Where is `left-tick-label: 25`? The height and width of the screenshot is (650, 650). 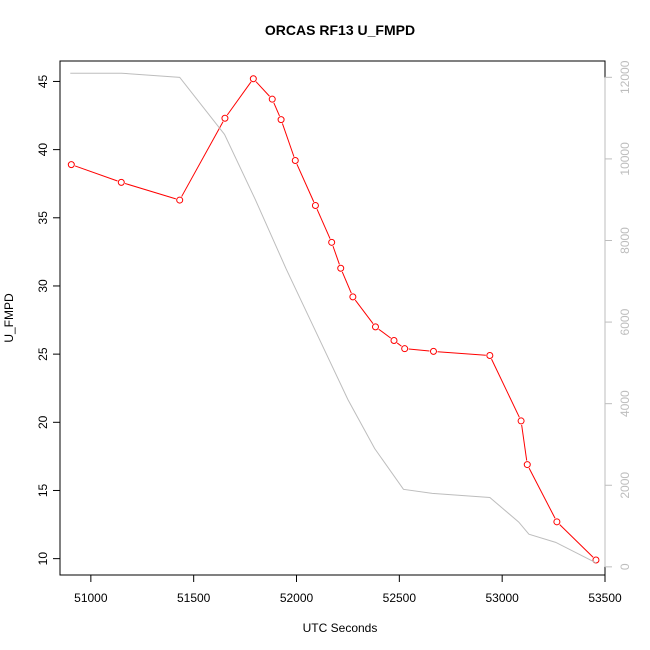
left-tick-label: 25 is located at coordinates (43, 354).